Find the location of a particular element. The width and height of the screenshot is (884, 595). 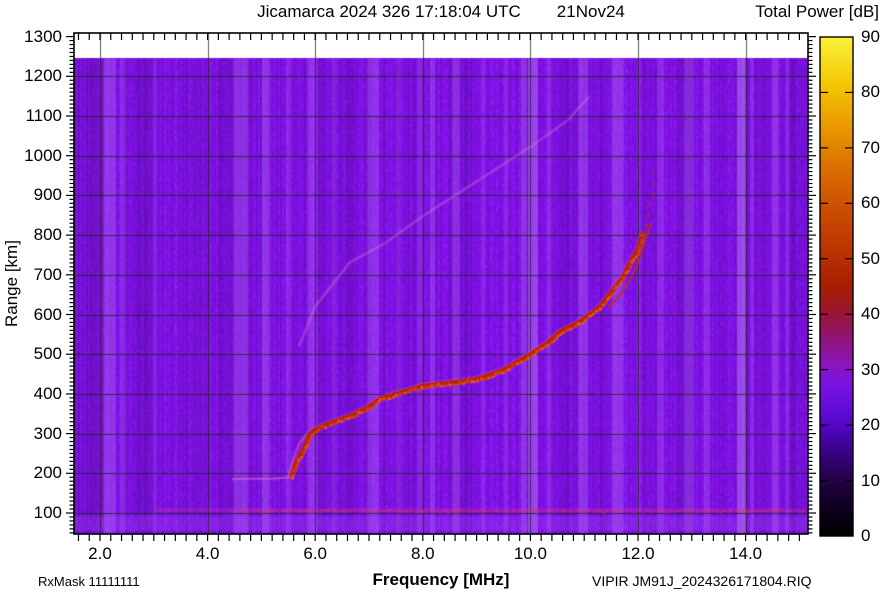

y-tick-label: 1100 is located at coordinates (43, 115).